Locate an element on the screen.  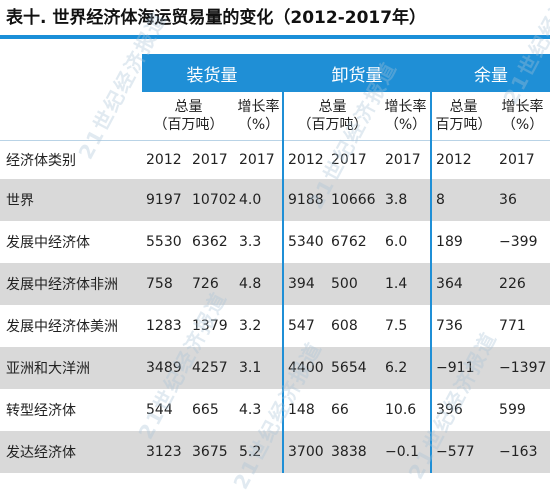
table-row: 发展中经济体美洲 1283 1379 3.2 547 608 7.5 736 771 is located at coordinates (275, 326).